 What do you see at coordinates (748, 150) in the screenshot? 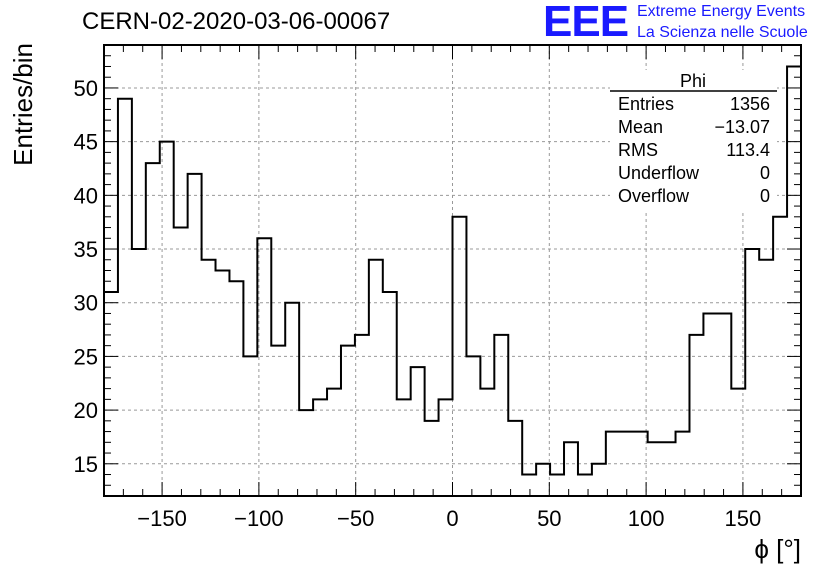
I see `stats-value: 113.4` at bounding box center [748, 150].